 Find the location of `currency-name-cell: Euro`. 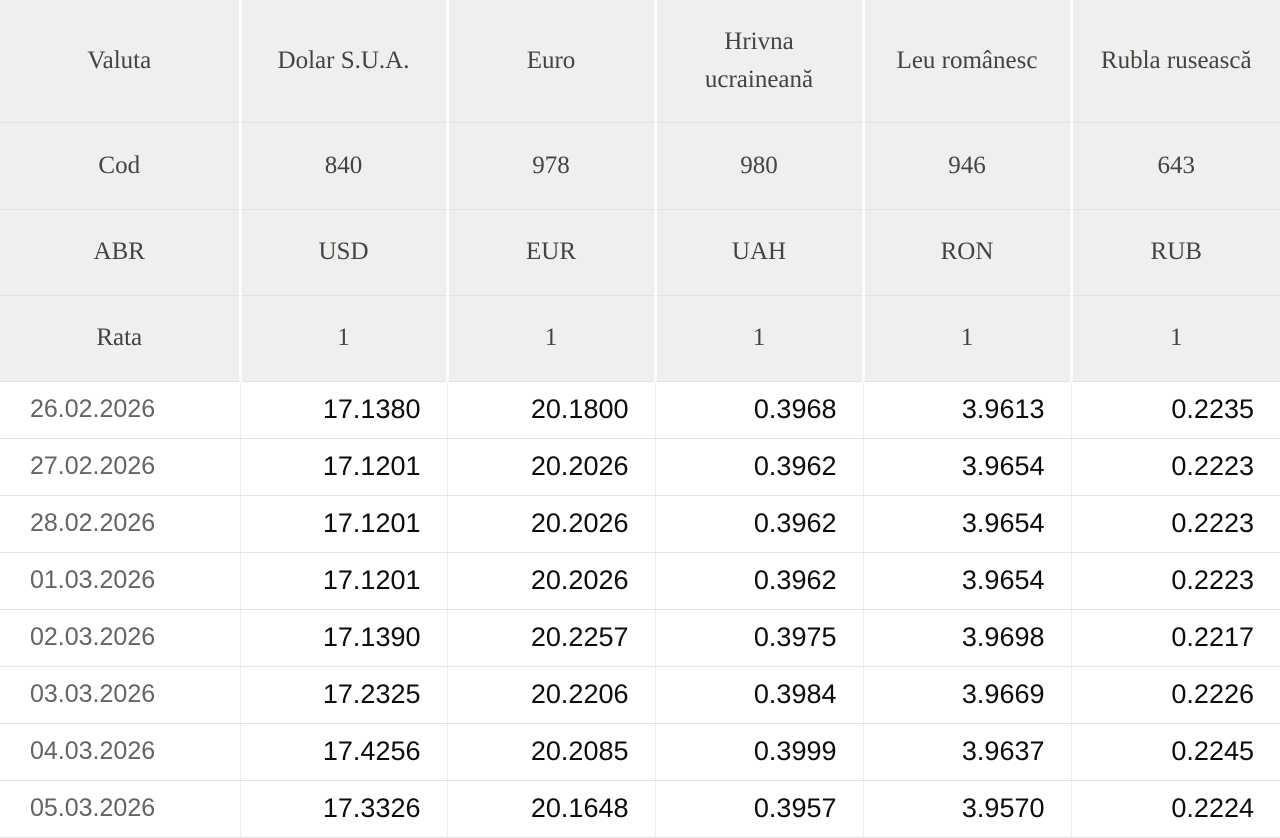

currency-name-cell: Euro is located at coordinates (552, 61).